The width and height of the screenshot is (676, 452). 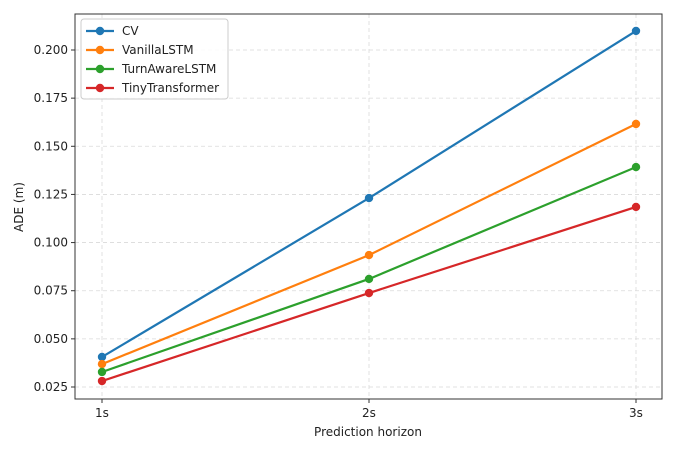 I want to click on legend-entry-label: TinyTransformer, so click(x=170, y=88).